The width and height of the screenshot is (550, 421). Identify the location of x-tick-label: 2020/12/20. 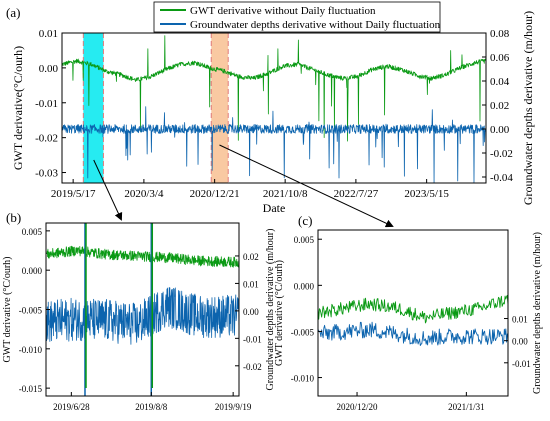
(358, 407).